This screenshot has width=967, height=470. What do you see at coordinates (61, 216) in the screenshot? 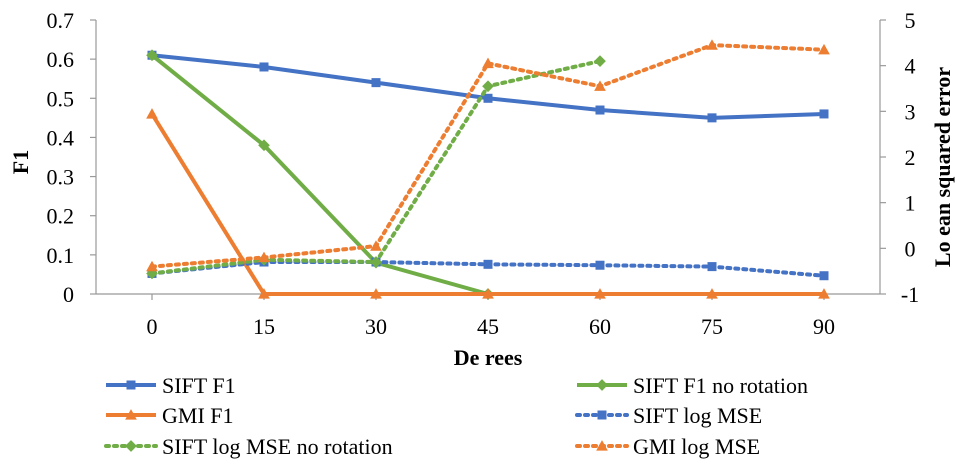
I see `y-tick-label: 0.2` at bounding box center [61, 216].